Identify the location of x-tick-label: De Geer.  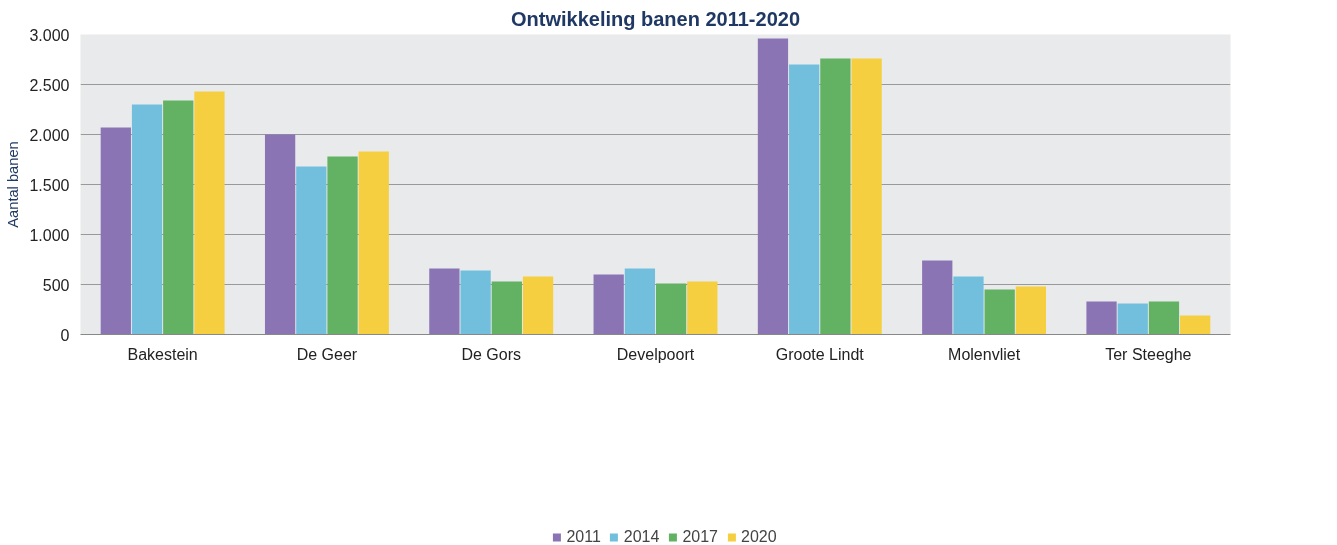
(327, 354).